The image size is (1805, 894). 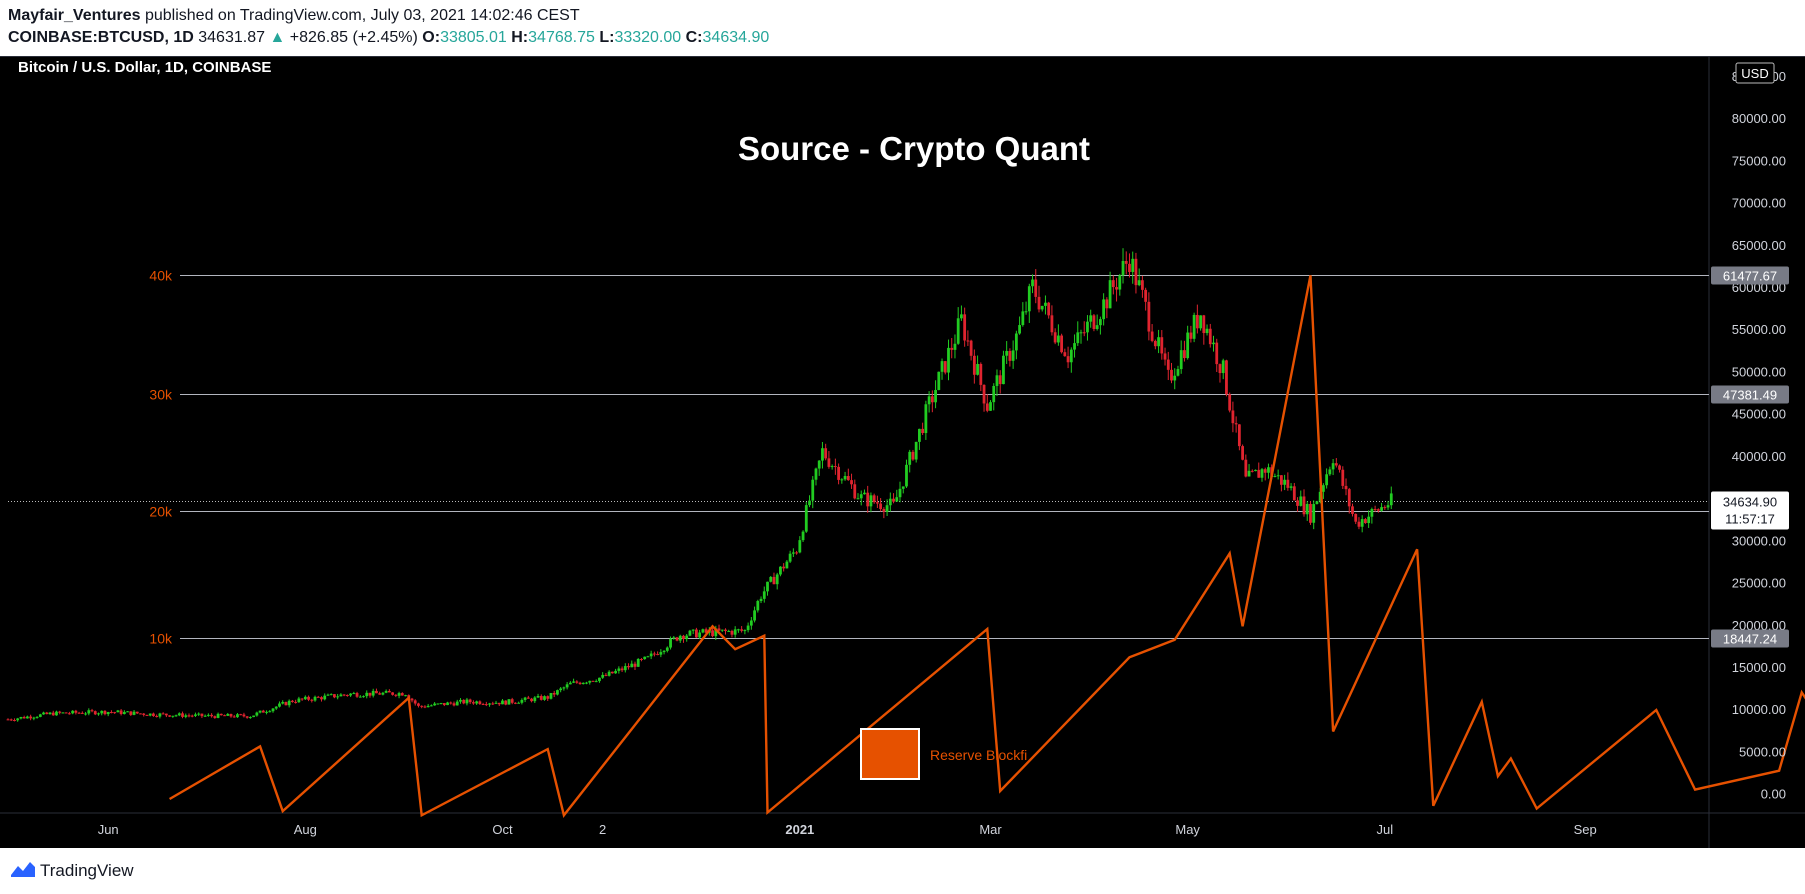 I want to click on x-tick-label: Mar, so click(x=990, y=829).